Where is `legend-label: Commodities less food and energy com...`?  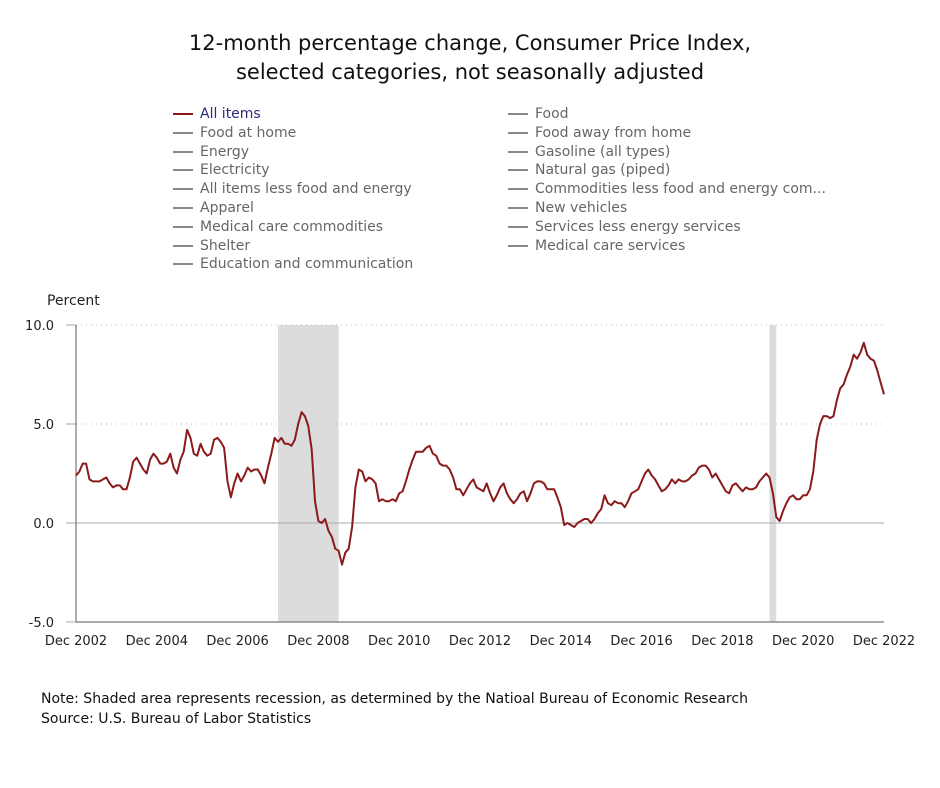 legend-label: Commodities less food and energy com... is located at coordinates (680, 189).